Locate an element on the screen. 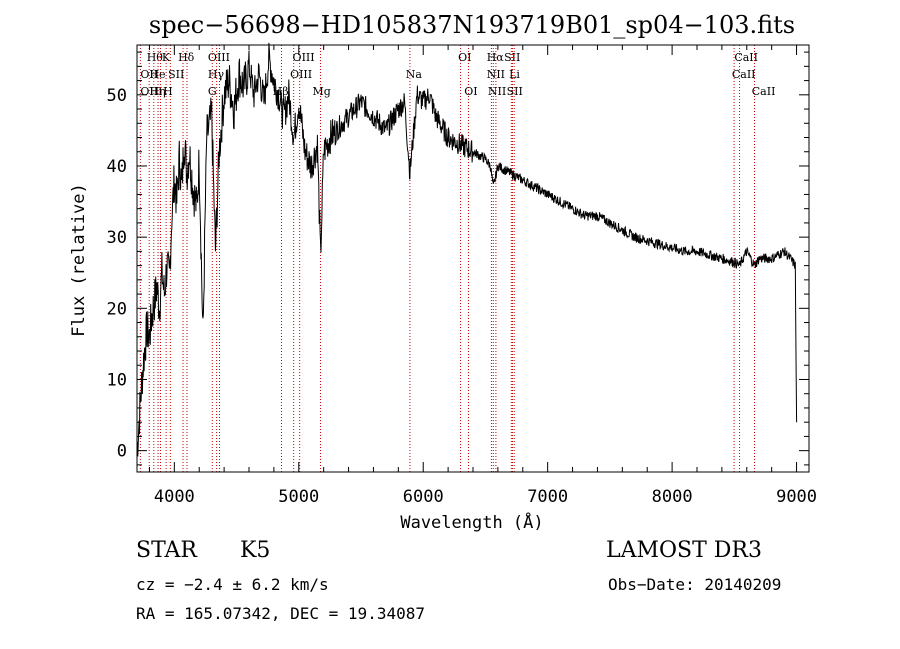  line-label-6: H is located at coordinates (168, 91).